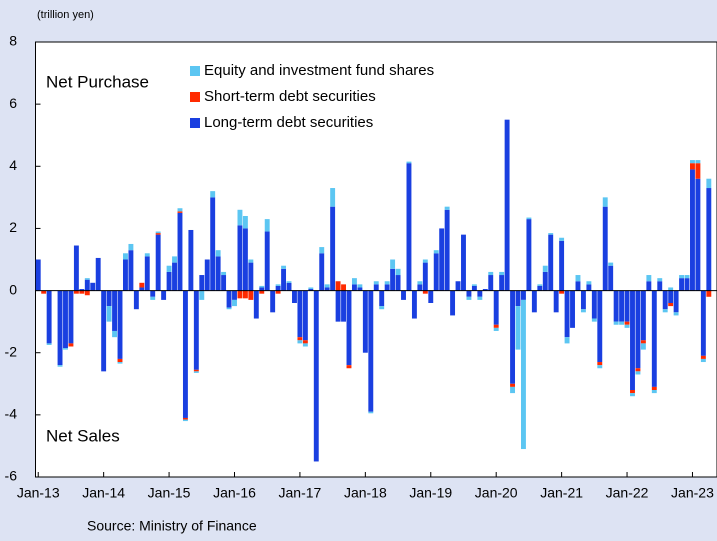  What do you see at coordinates (97, 81) in the screenshot?
I see `annotation: Net Purchase` at bounding box center [97, 81].